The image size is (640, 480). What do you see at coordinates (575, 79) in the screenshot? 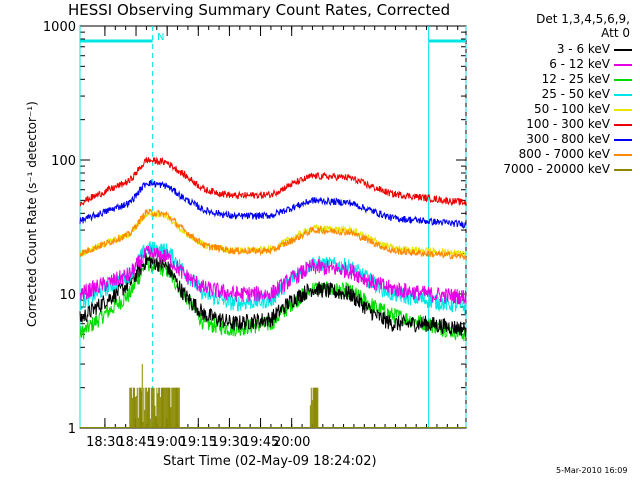
I see `legend-entry-label: 12 - 25 keV` at bounding box center [575, 79].